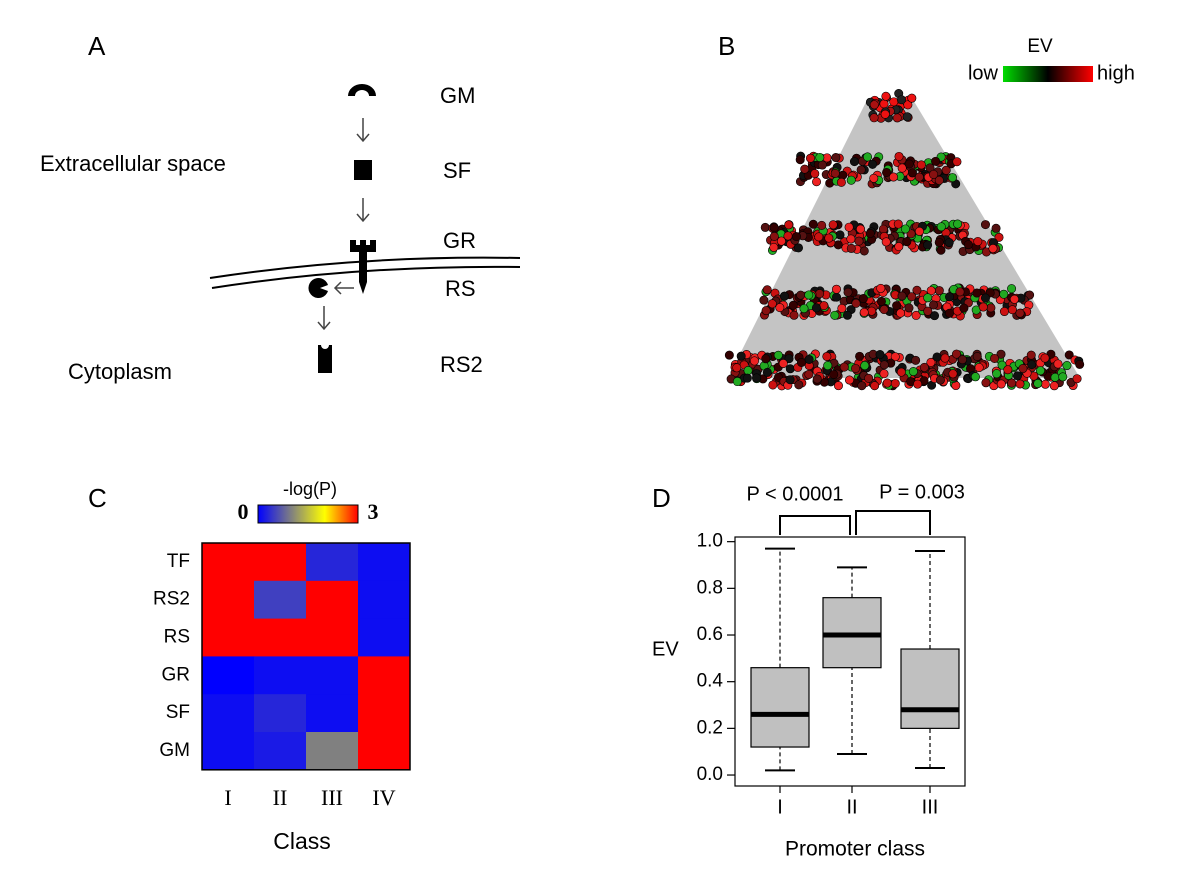 This screenshot has width=1200, height=886. I want to click on plot-frame, so click(850, 661).